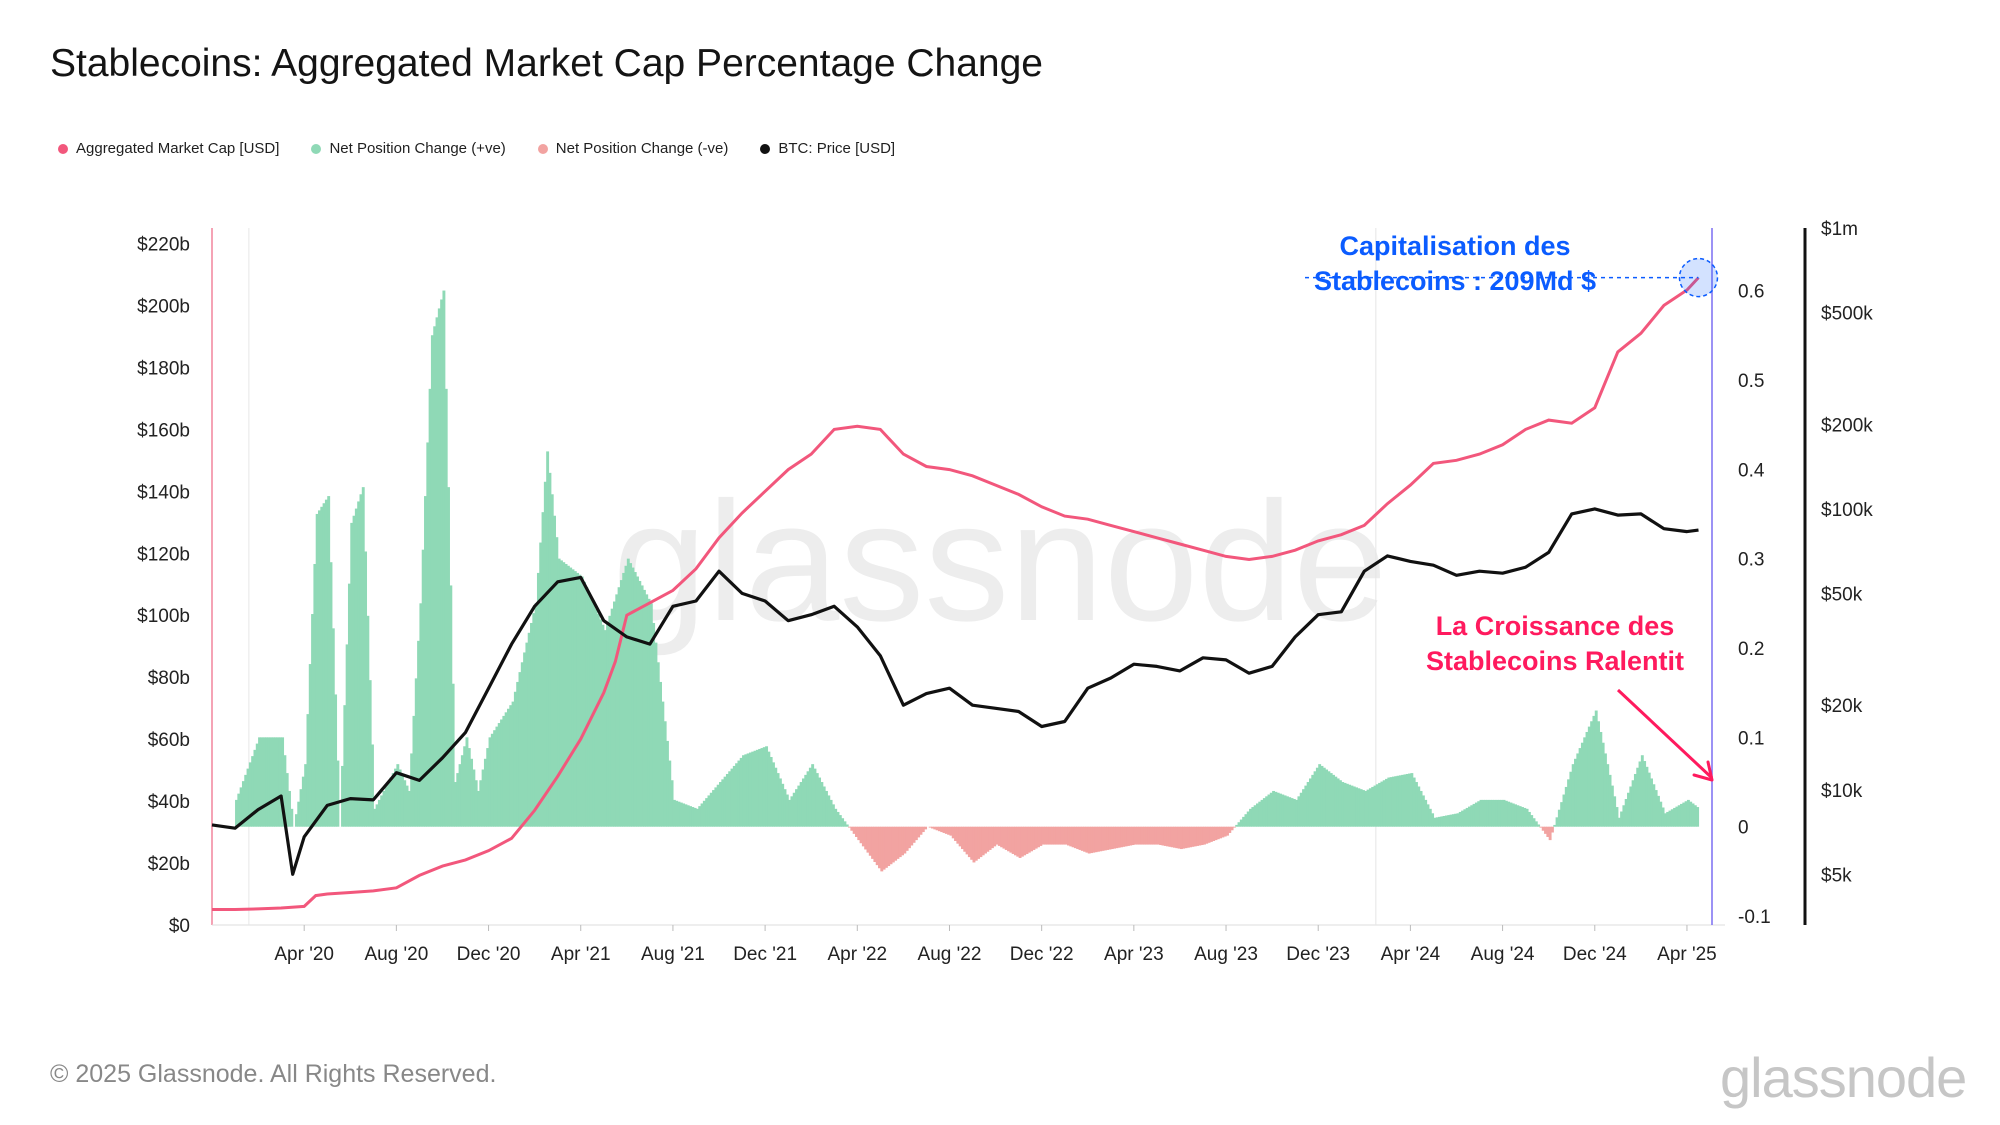 The height and width of the screenshot is (1125, 2000). I want to click on x-tick-label: Apr '25, so click(1687, 954).